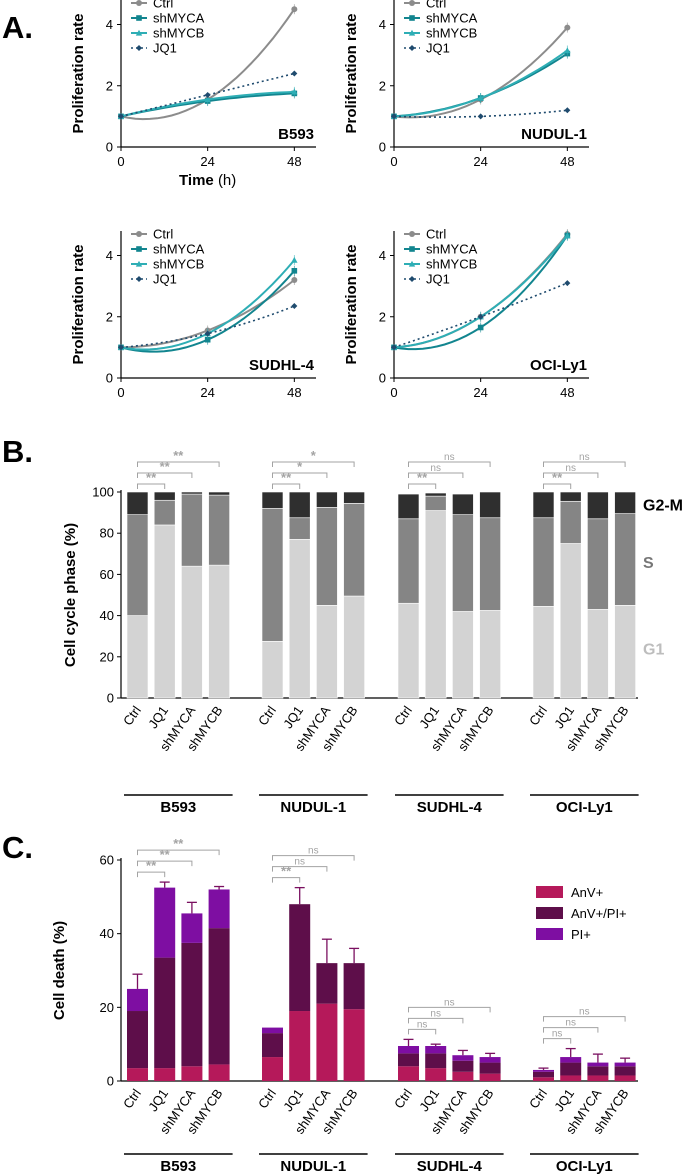  I want to click on panel-label-a: A., so click(17, 27).